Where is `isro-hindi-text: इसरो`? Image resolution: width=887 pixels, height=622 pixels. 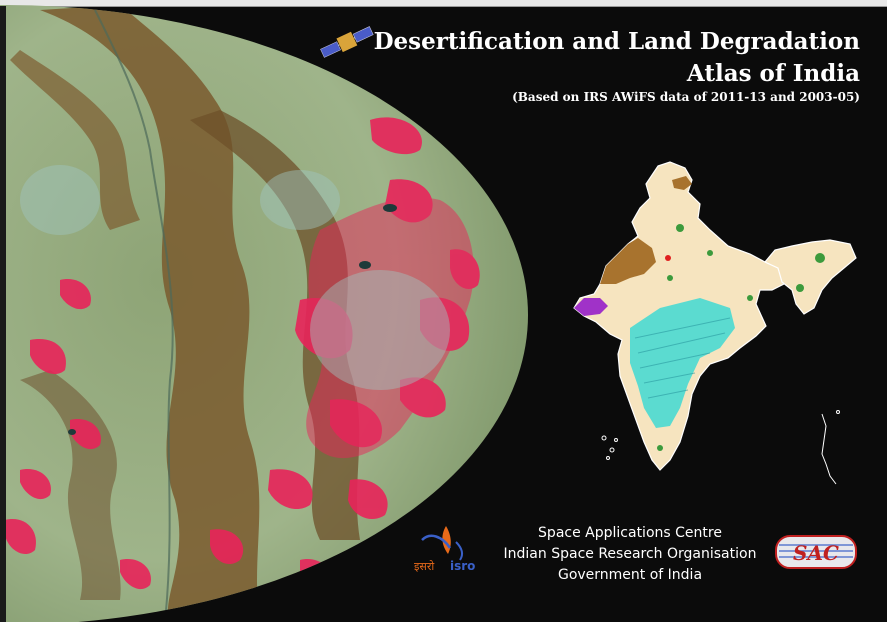
isro-hindi-text: इसरो is located at coordinates (424, 566).